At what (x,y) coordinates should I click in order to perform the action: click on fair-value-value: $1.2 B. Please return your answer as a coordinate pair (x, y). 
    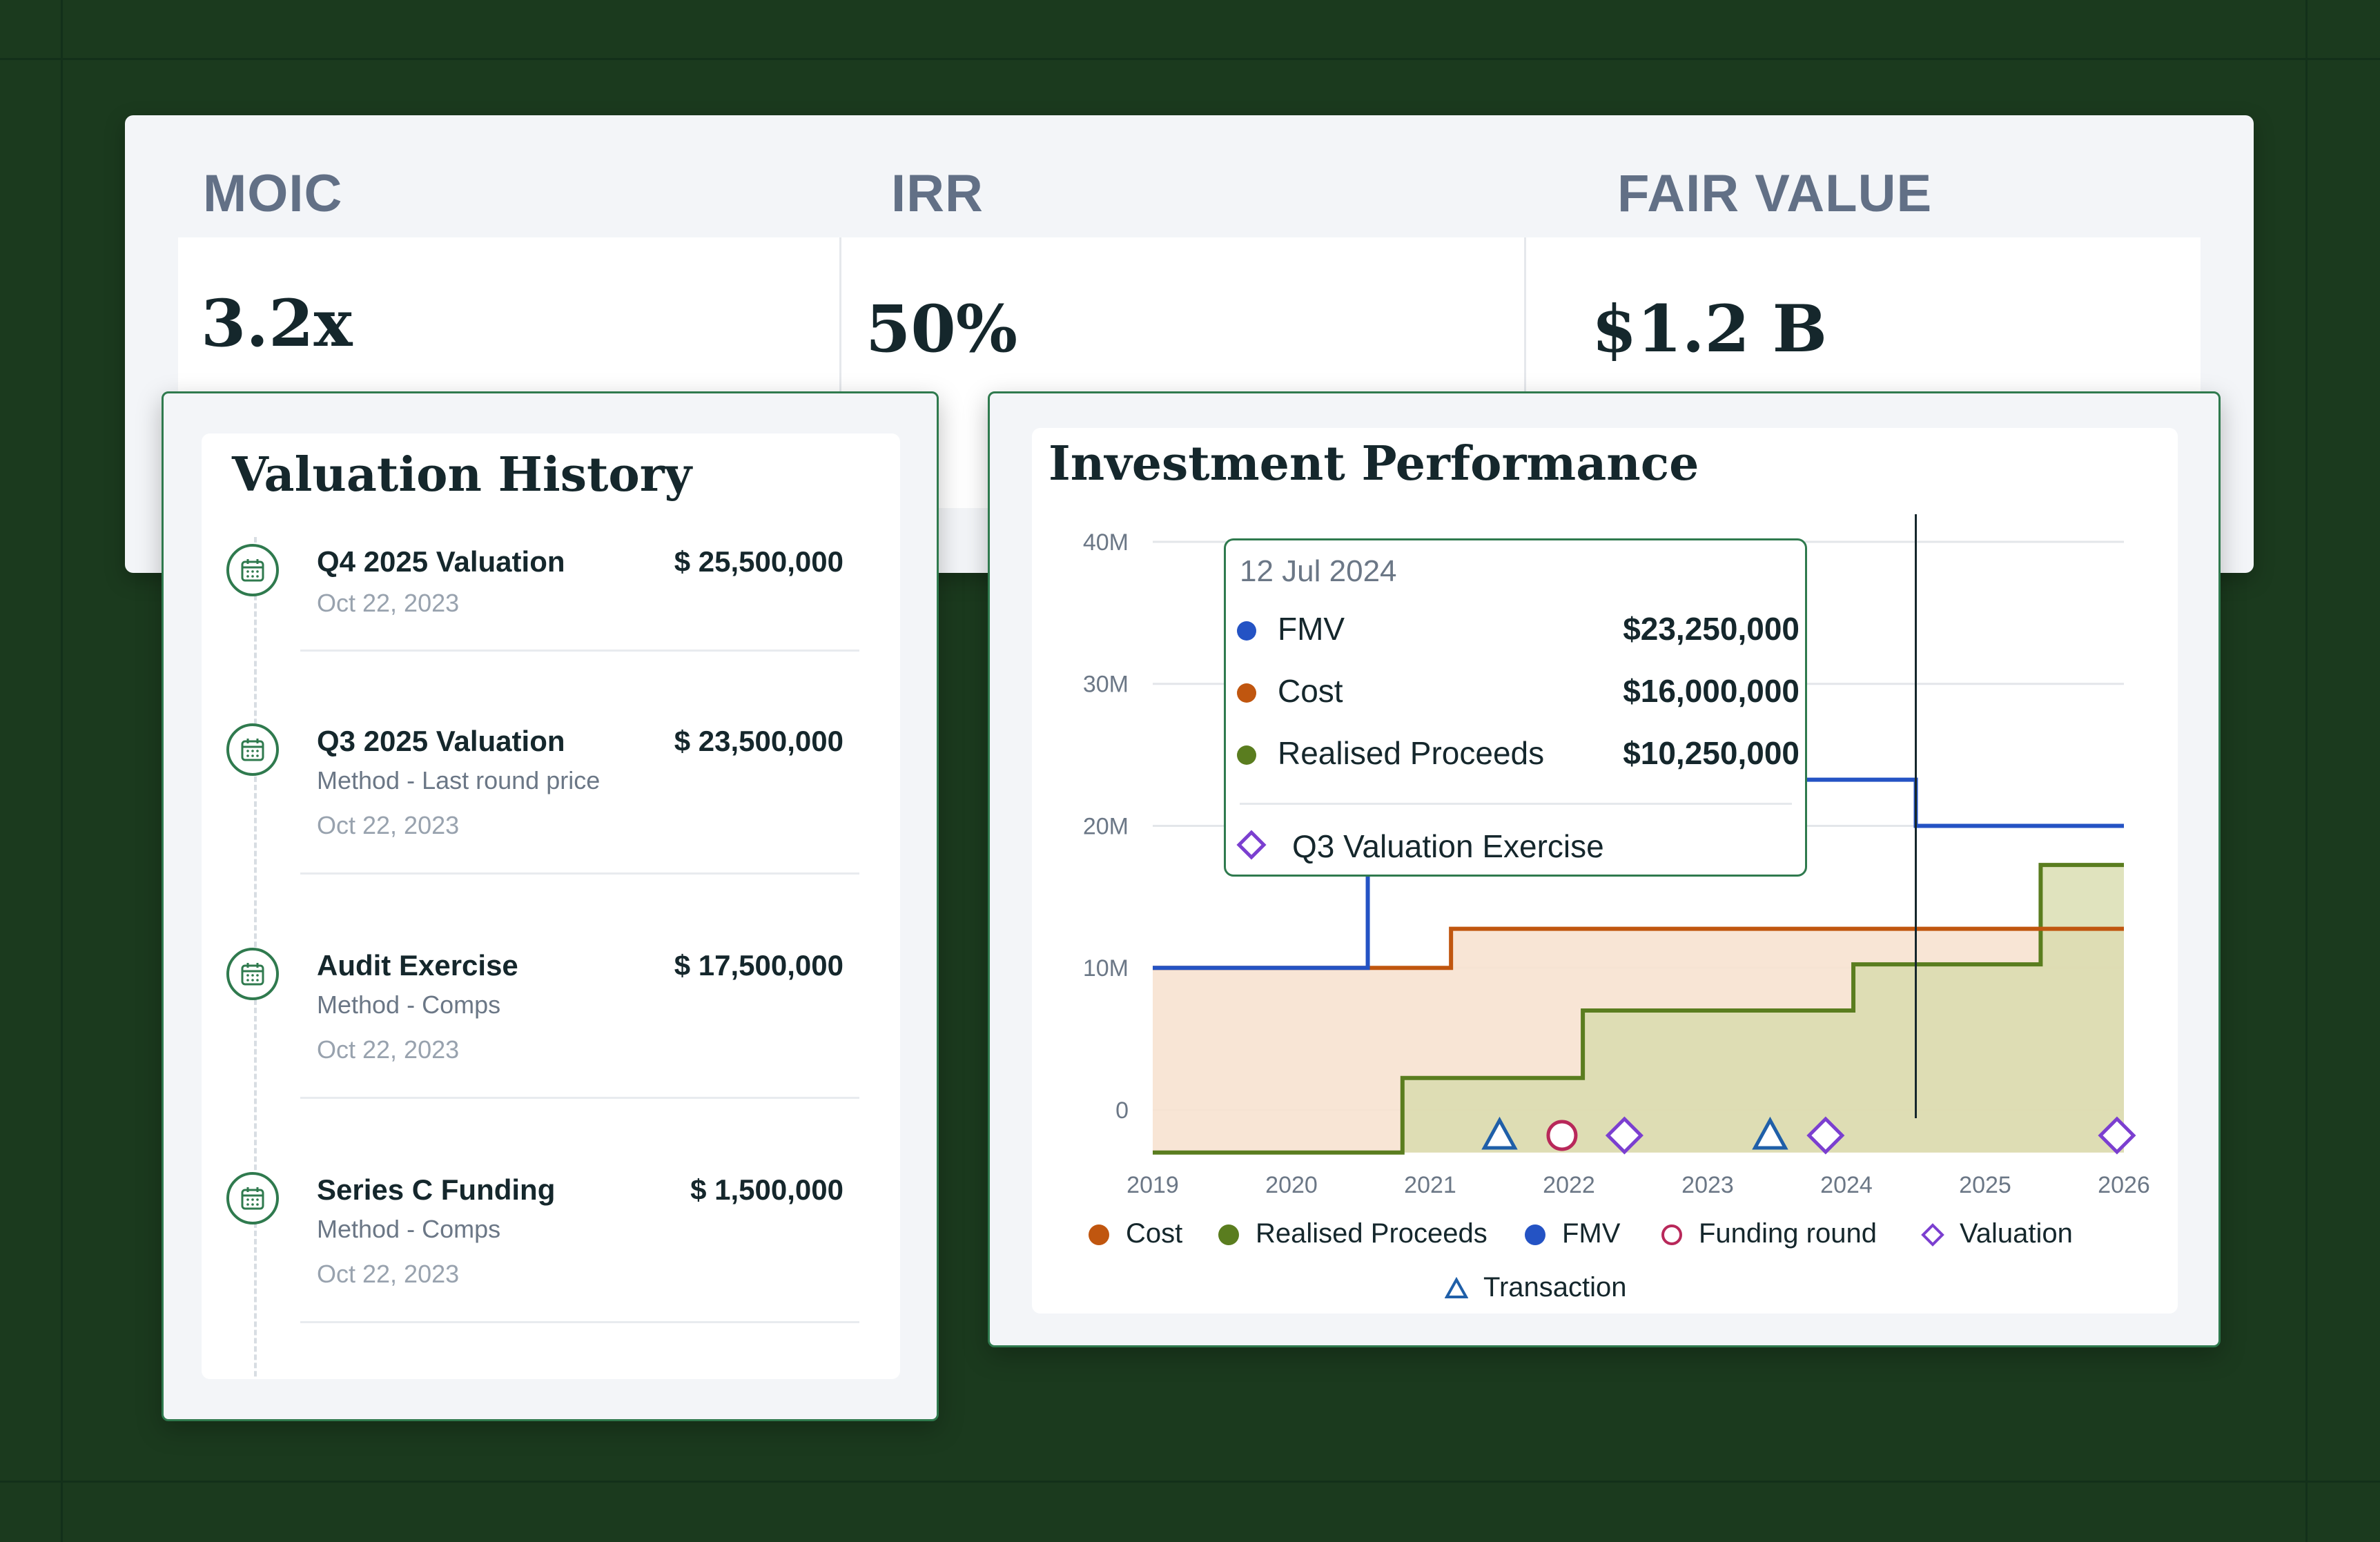
    Looking at the image, I should click on (1710, 329).